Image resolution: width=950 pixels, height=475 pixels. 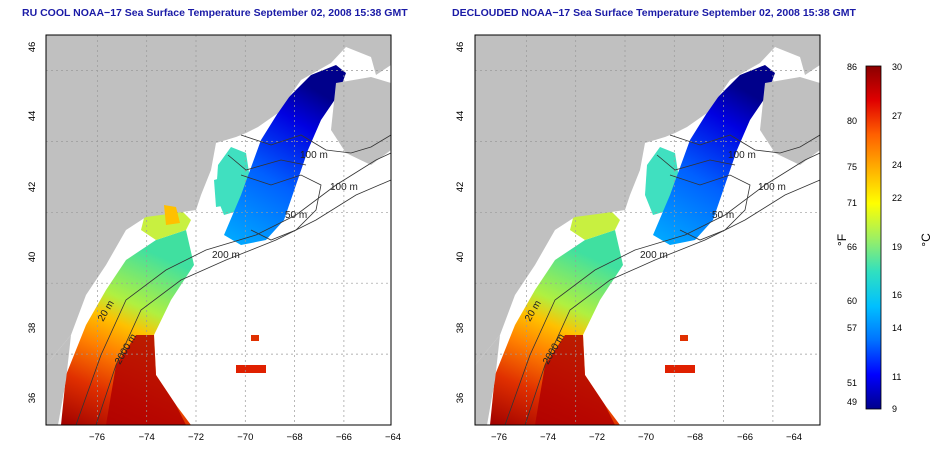 I want to click on colorbar-f-ticks: 86 80 75 71 66 60 57 51 49, so click(x=852, y=234).